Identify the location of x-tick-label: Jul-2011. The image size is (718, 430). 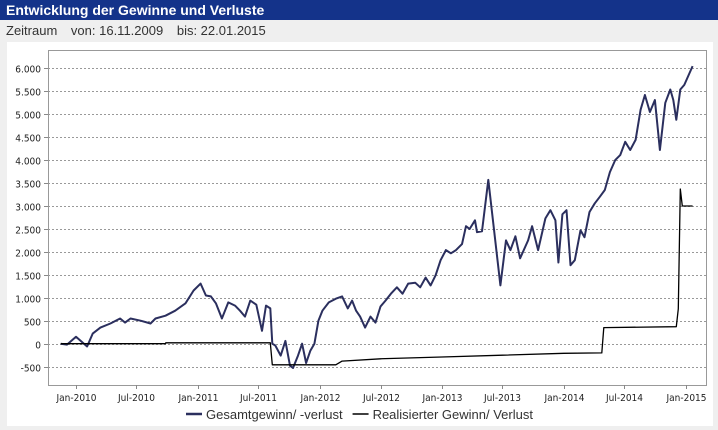
(258, 398).